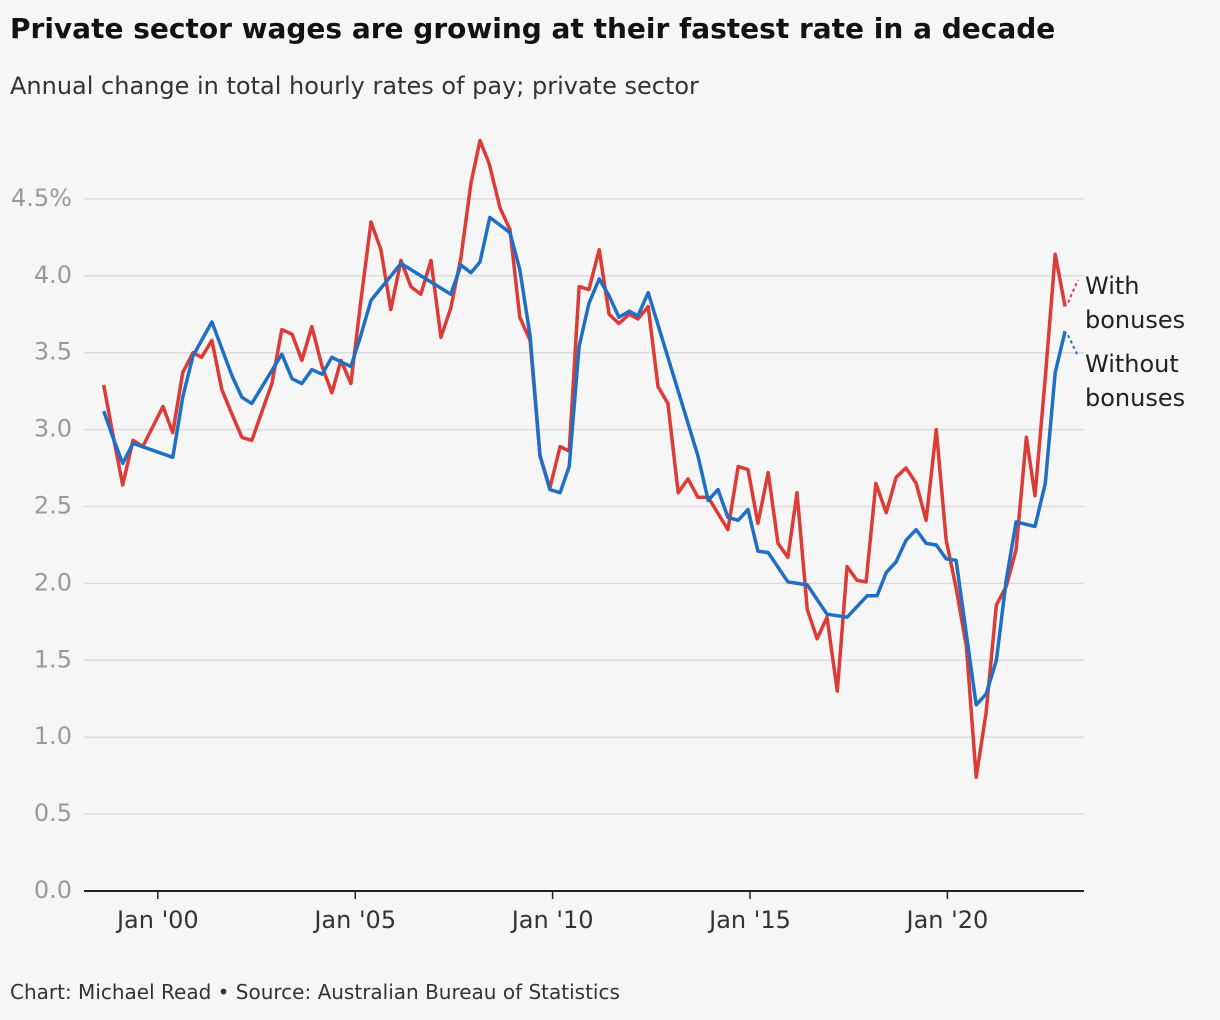 Image resolution: width=1220 pixels, height=1020 pixels. What do you see at coordinates (41, 198) in the screenshot?
I see `y-tick-label: 4.5%` at bounding box center [41, 198].